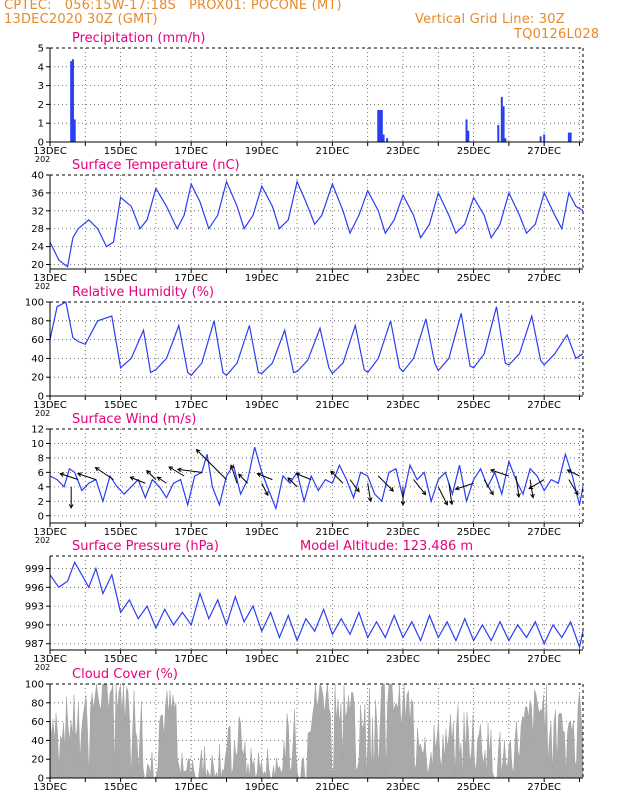 Image resolution: width=618 pixels, height=800 pixels. I want to click on y-tick-label: 80, so click(37, 703).